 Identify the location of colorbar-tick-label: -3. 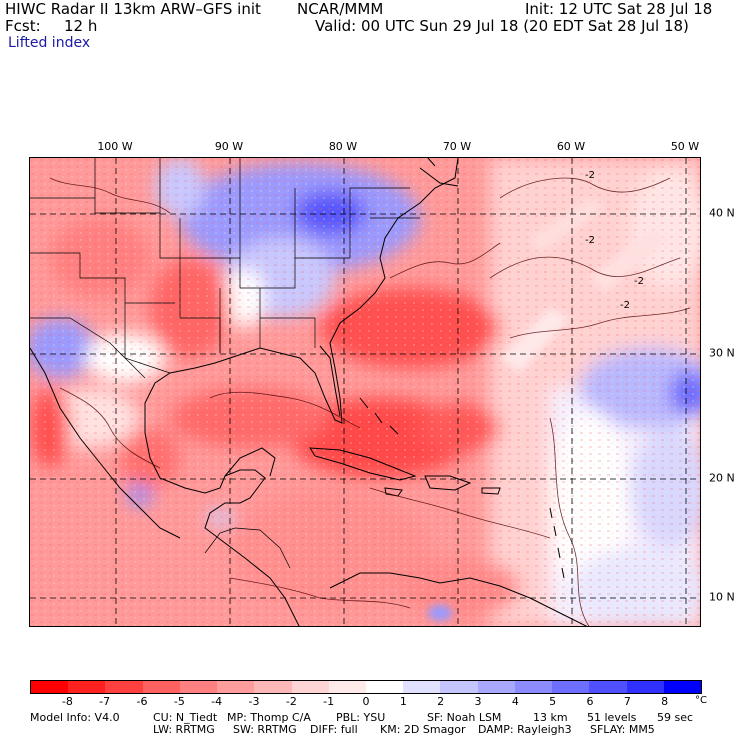
(254, 701).